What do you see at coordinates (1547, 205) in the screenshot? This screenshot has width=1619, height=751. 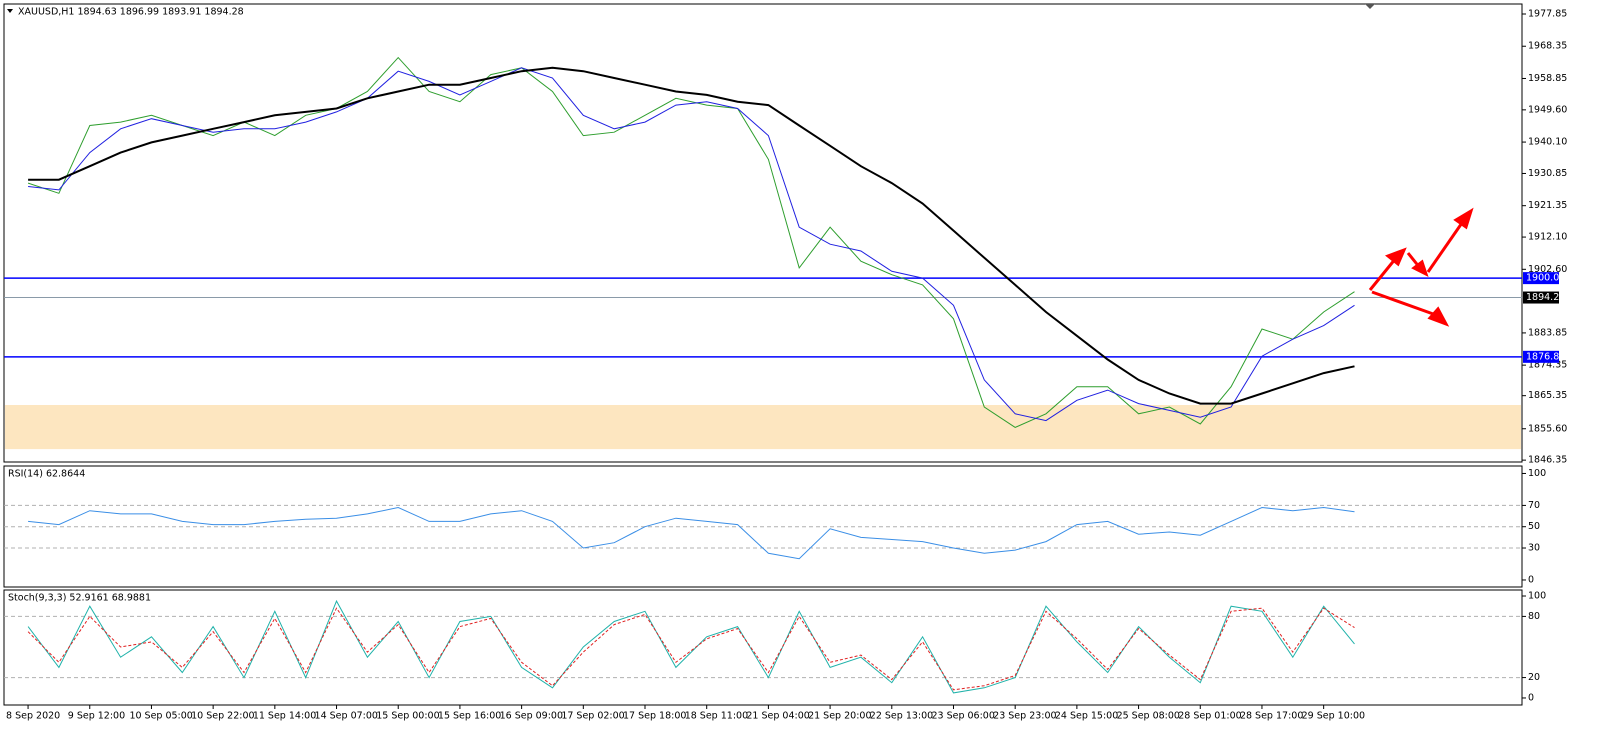 I see `y-tick-label: 1921.35` at bounding box center [1547, 205].